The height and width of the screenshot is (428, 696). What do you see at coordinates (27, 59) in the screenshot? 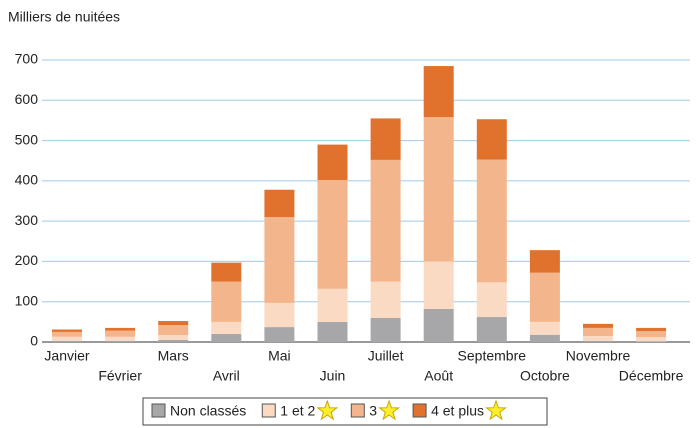
I see `y-tick-label: 700` at bounding box center [27, 59].